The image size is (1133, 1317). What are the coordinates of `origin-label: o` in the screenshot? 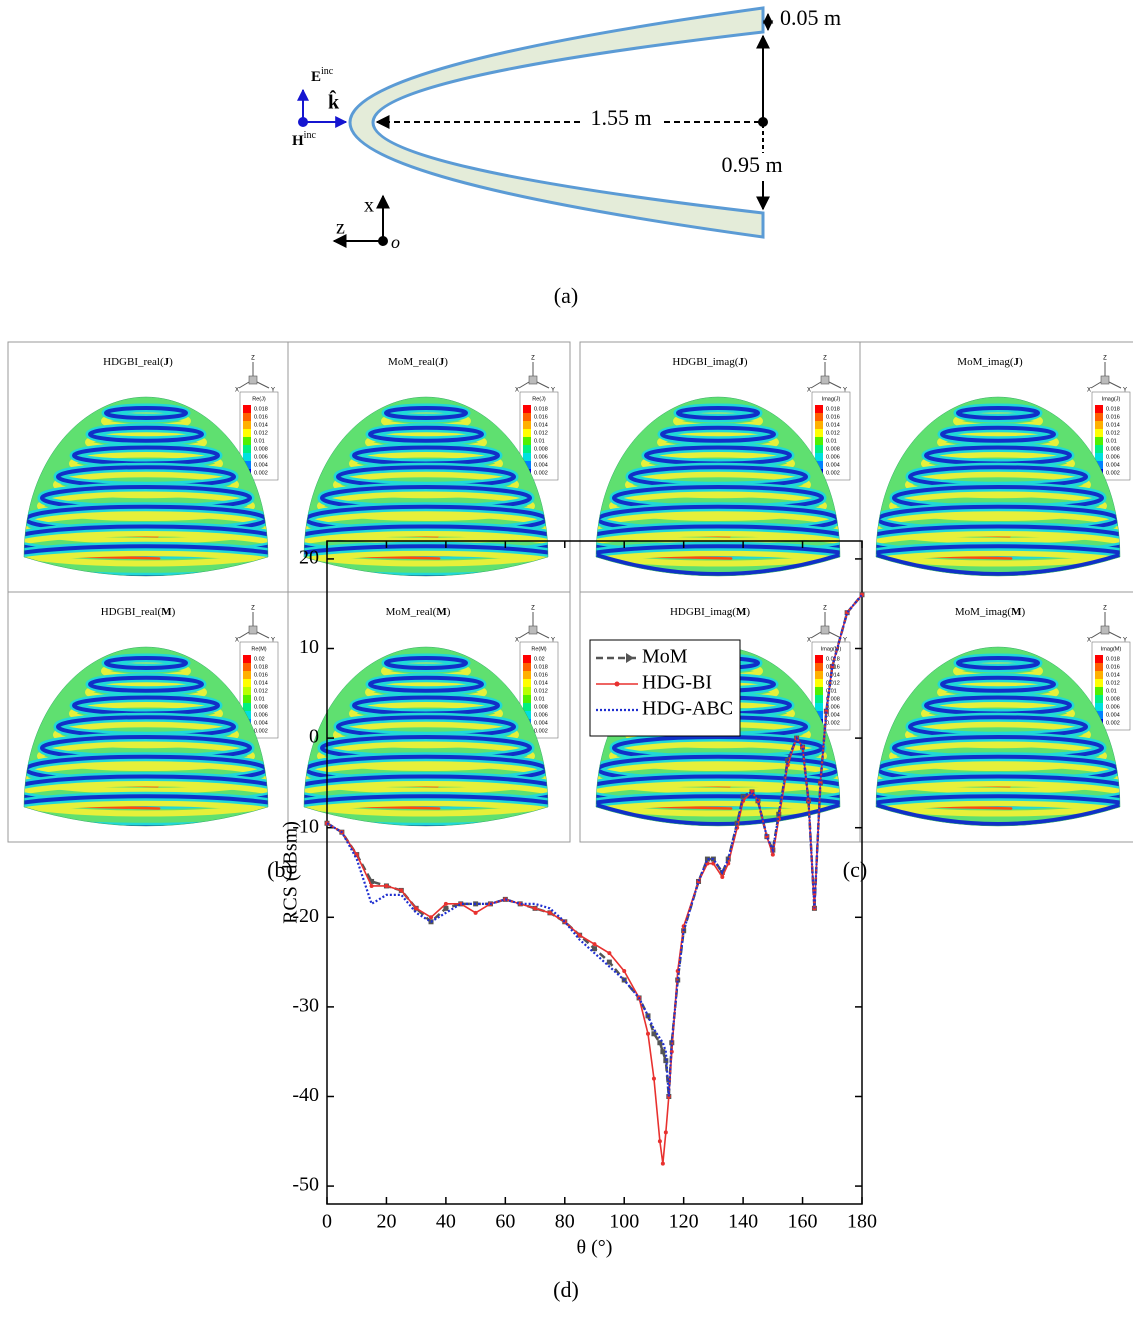 It's located at (395, 242).